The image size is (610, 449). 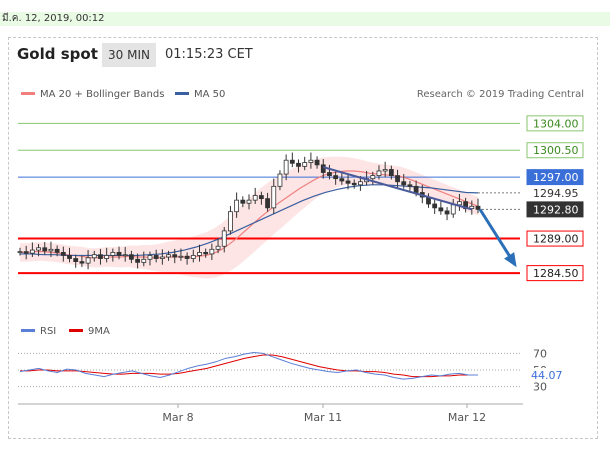 What do you see at coordinates (556, 273) in the screenshot?
I see `level-label: 1284.50` at bounding box center [556, 273].